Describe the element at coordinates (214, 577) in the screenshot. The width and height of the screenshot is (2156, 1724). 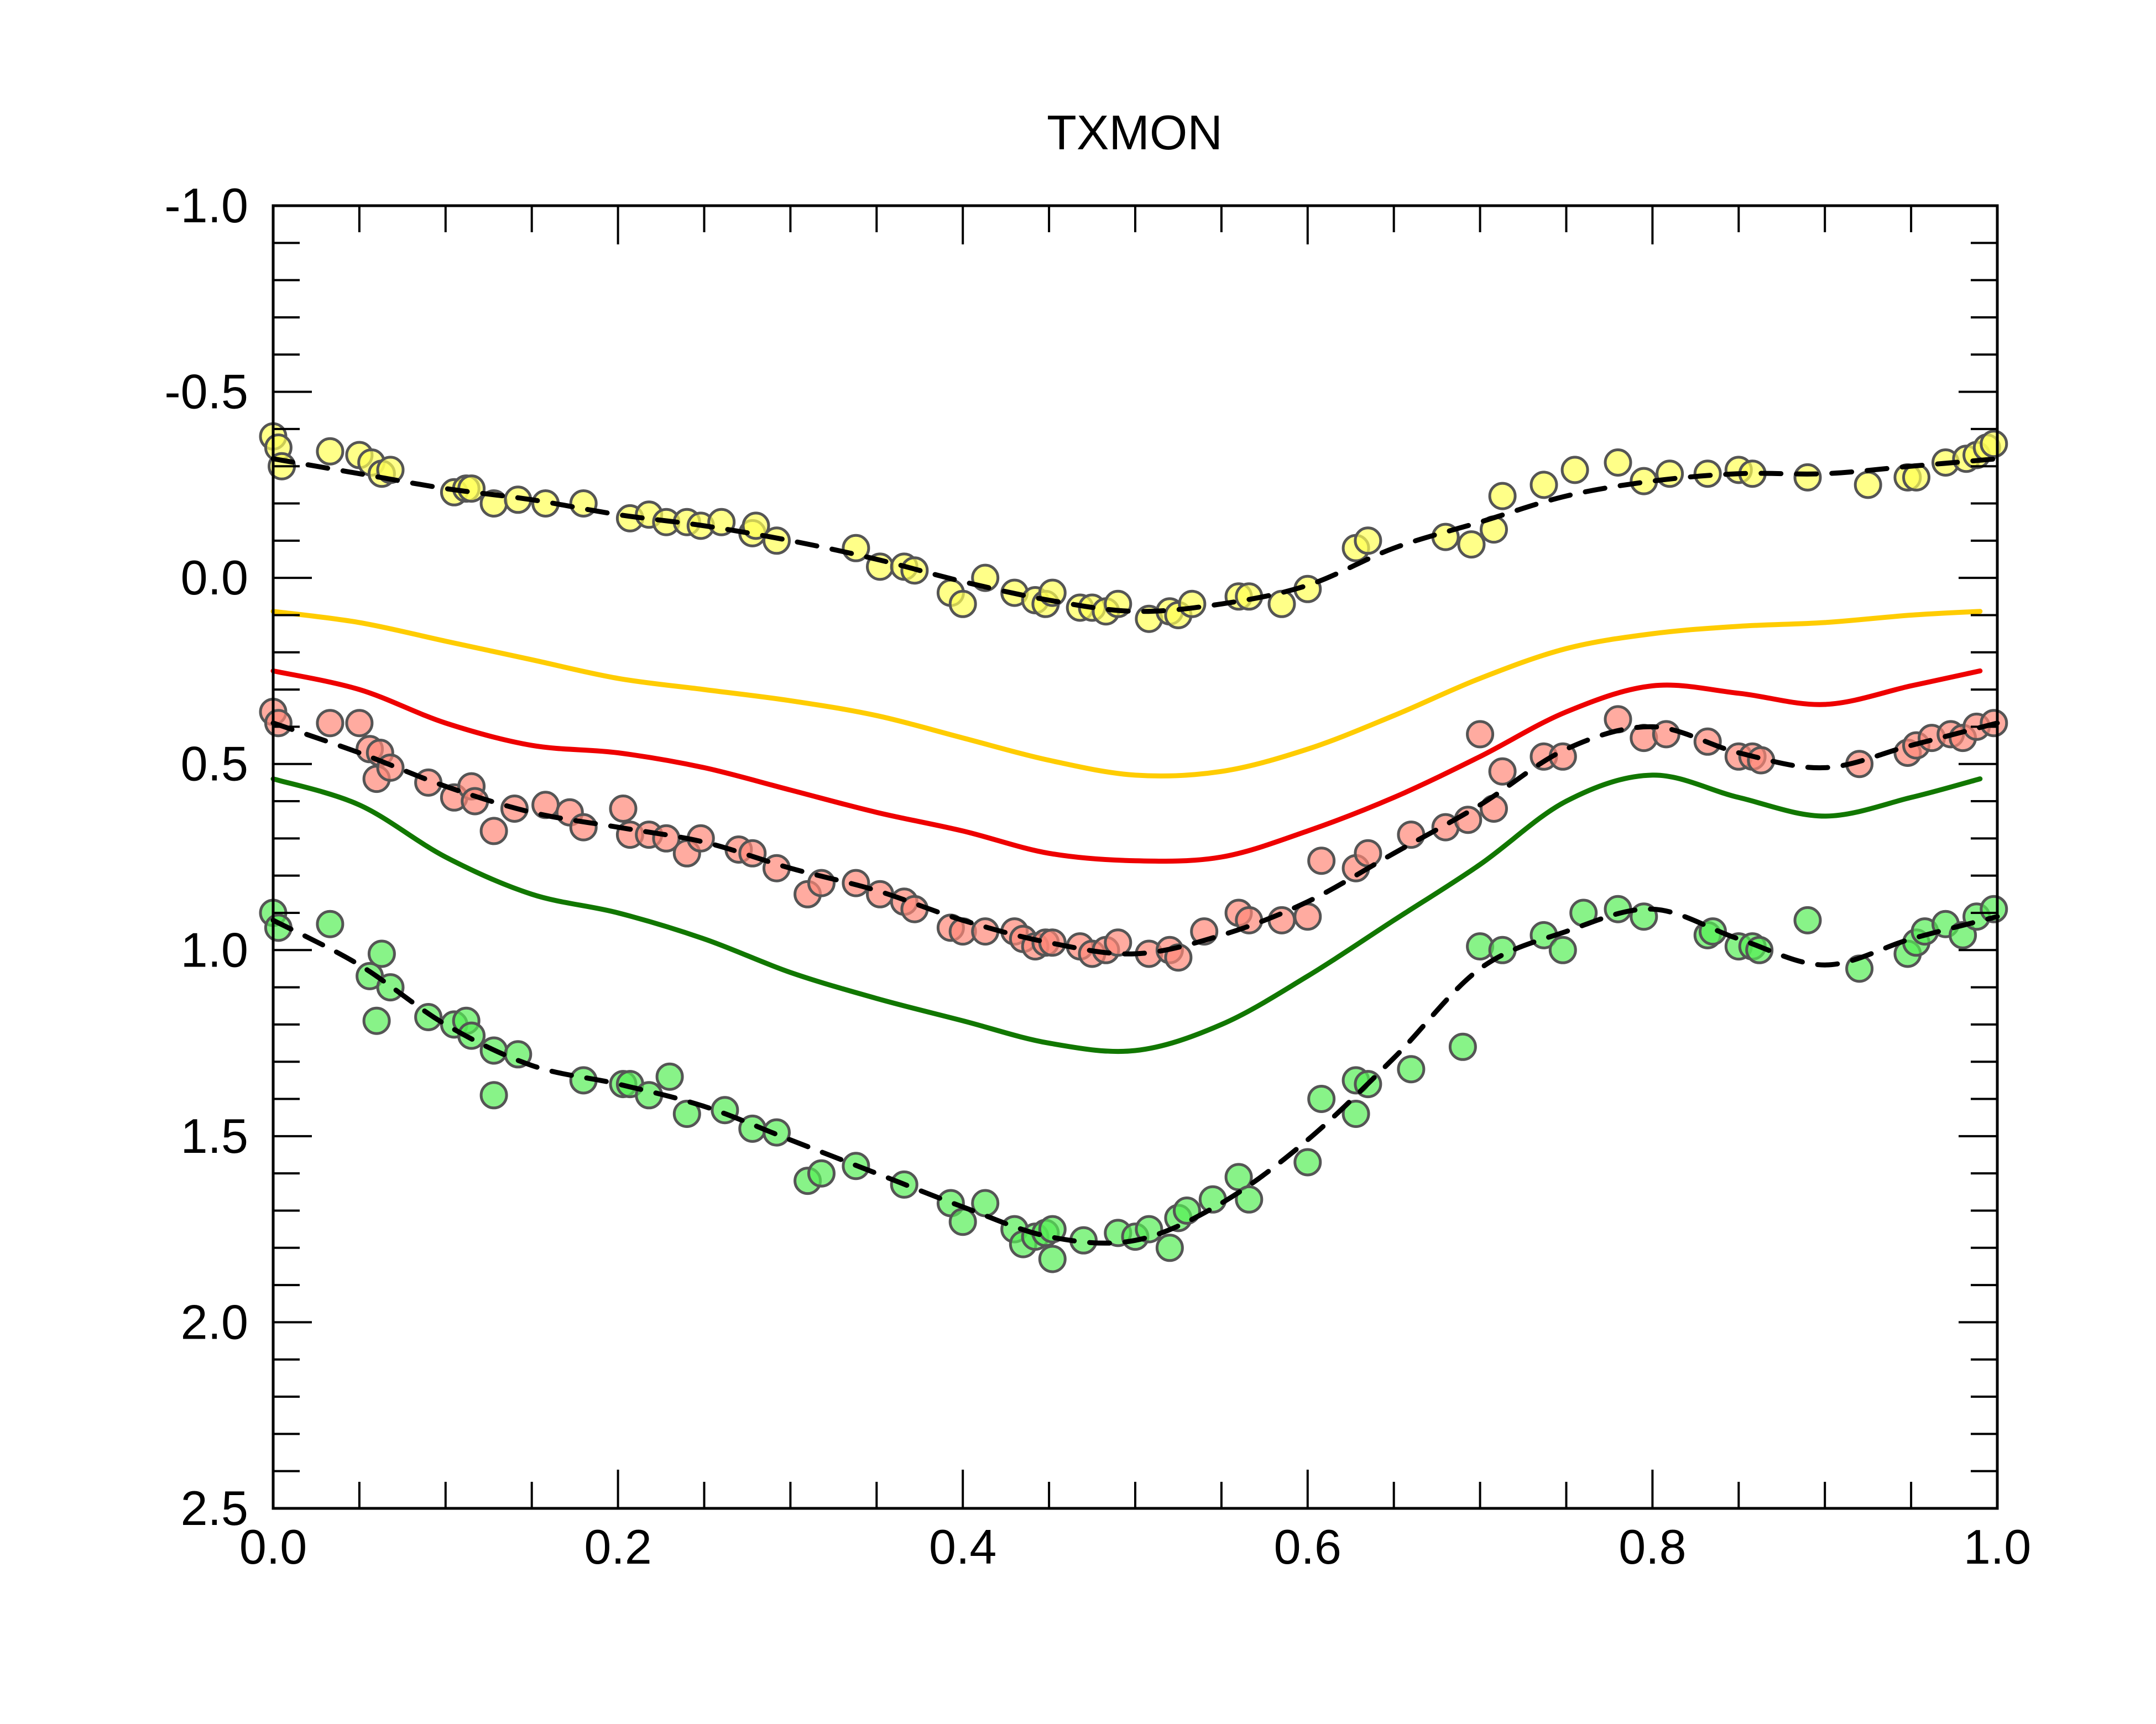
I see `y-tick-label: 0.0` at that location.